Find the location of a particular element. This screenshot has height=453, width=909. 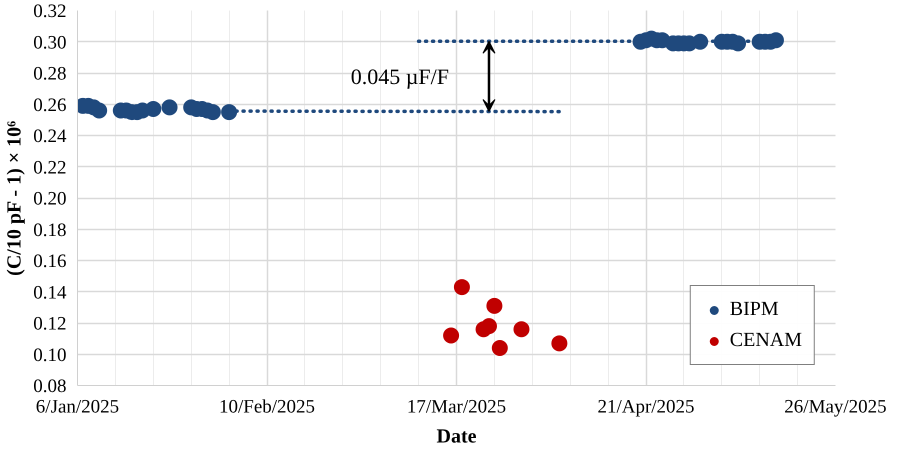

y-axis-title: (C/10 pF - 1) × 10⁶ is located at coordinates (14, 198).